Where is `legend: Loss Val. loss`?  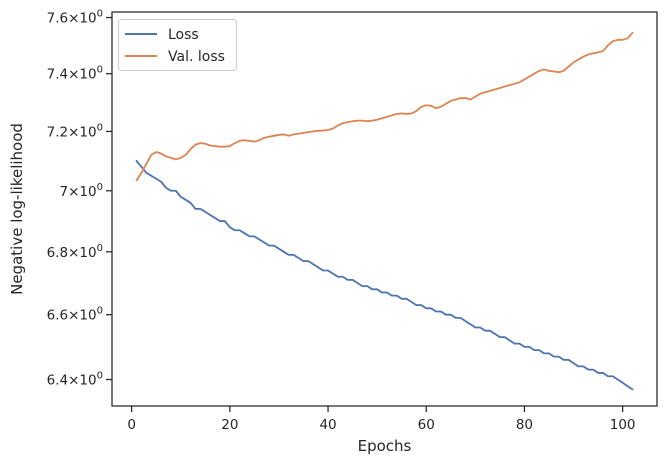
legend: Loss Val. loss is located at coordinates (177, 45).